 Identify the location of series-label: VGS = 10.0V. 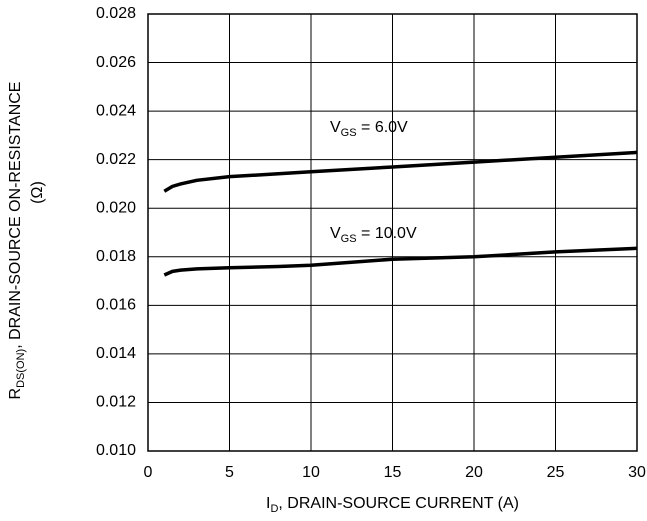
(373, 235).